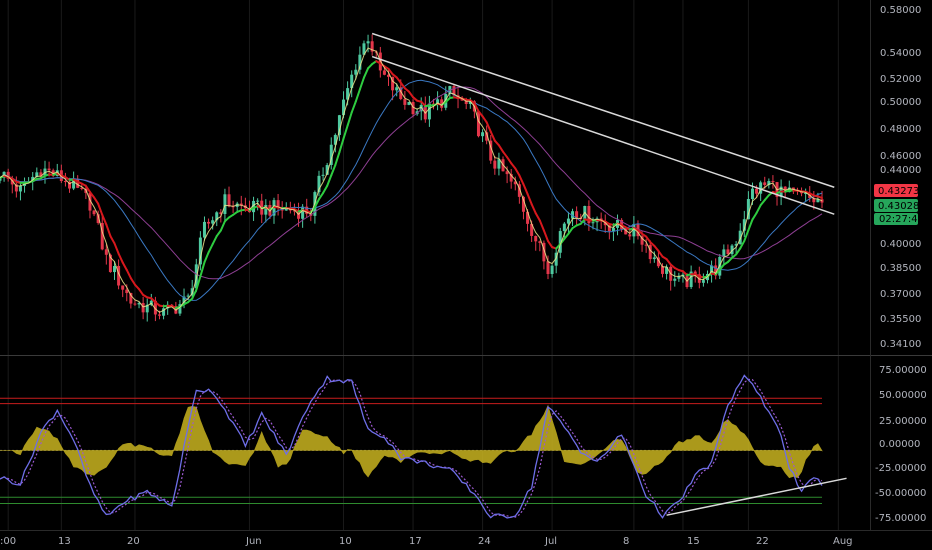 This screenshot has width=932, height=550. What do you see at coordinates (900, 344) in the screenshot?
I see `price-tick: 0.34100` at bounding box center [900, 344].